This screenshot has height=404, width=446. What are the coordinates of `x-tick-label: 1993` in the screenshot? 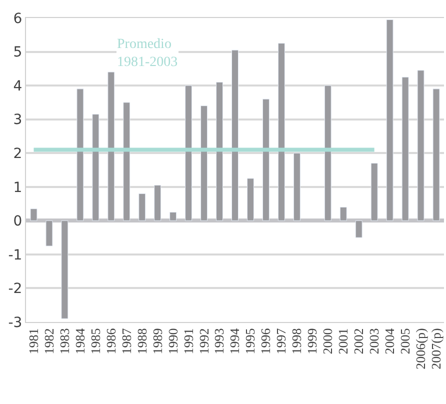 It's located at (219, 341).